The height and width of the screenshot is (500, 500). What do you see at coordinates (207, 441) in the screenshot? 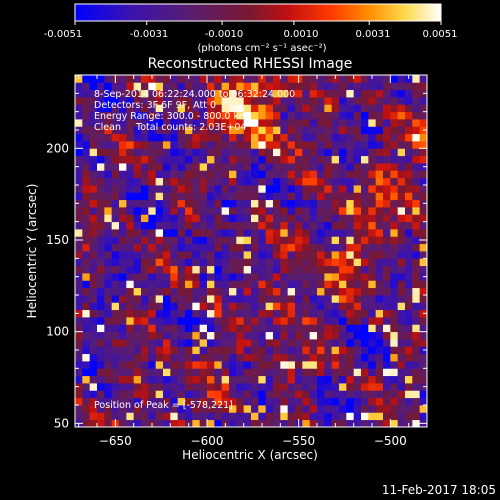
I see `x-tick-label: −600` at bounding box center [207, 441].